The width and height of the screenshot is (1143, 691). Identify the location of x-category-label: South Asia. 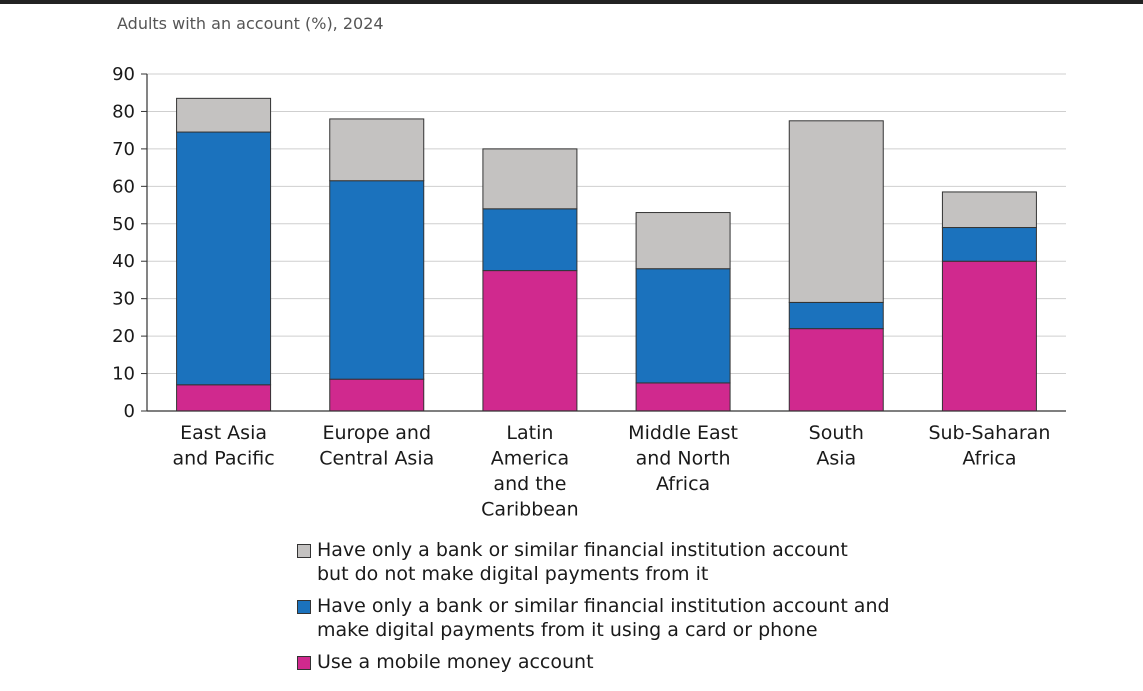
(836, 446).